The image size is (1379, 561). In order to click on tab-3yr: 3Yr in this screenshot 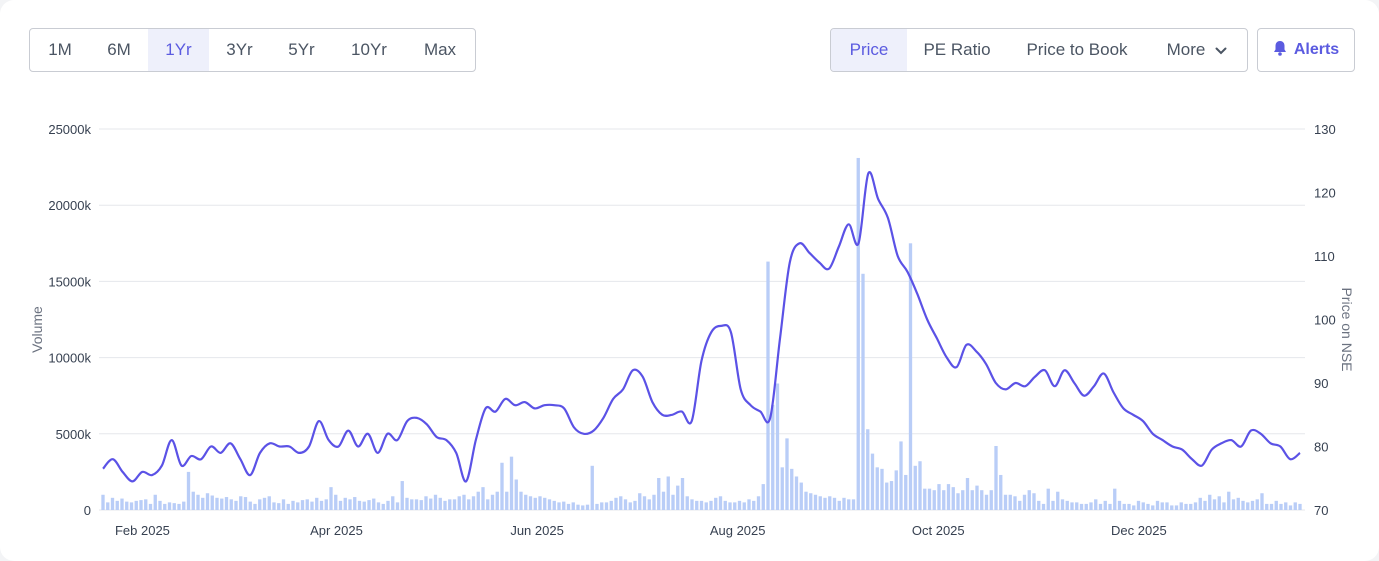, I will do `click(239, 50)`.